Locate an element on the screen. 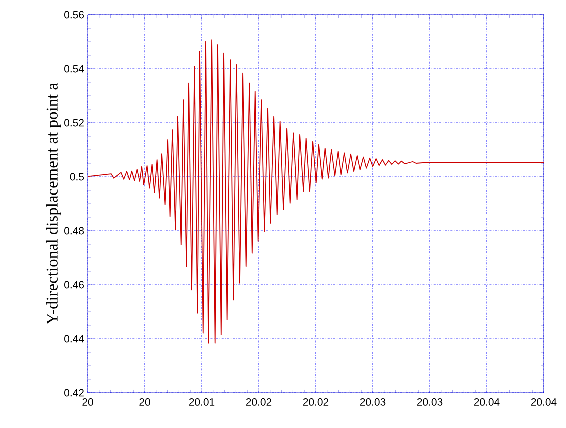 This screenshot has height=428, width=566. y-tick-label: 0.44 is located at coordinates (74, 339).